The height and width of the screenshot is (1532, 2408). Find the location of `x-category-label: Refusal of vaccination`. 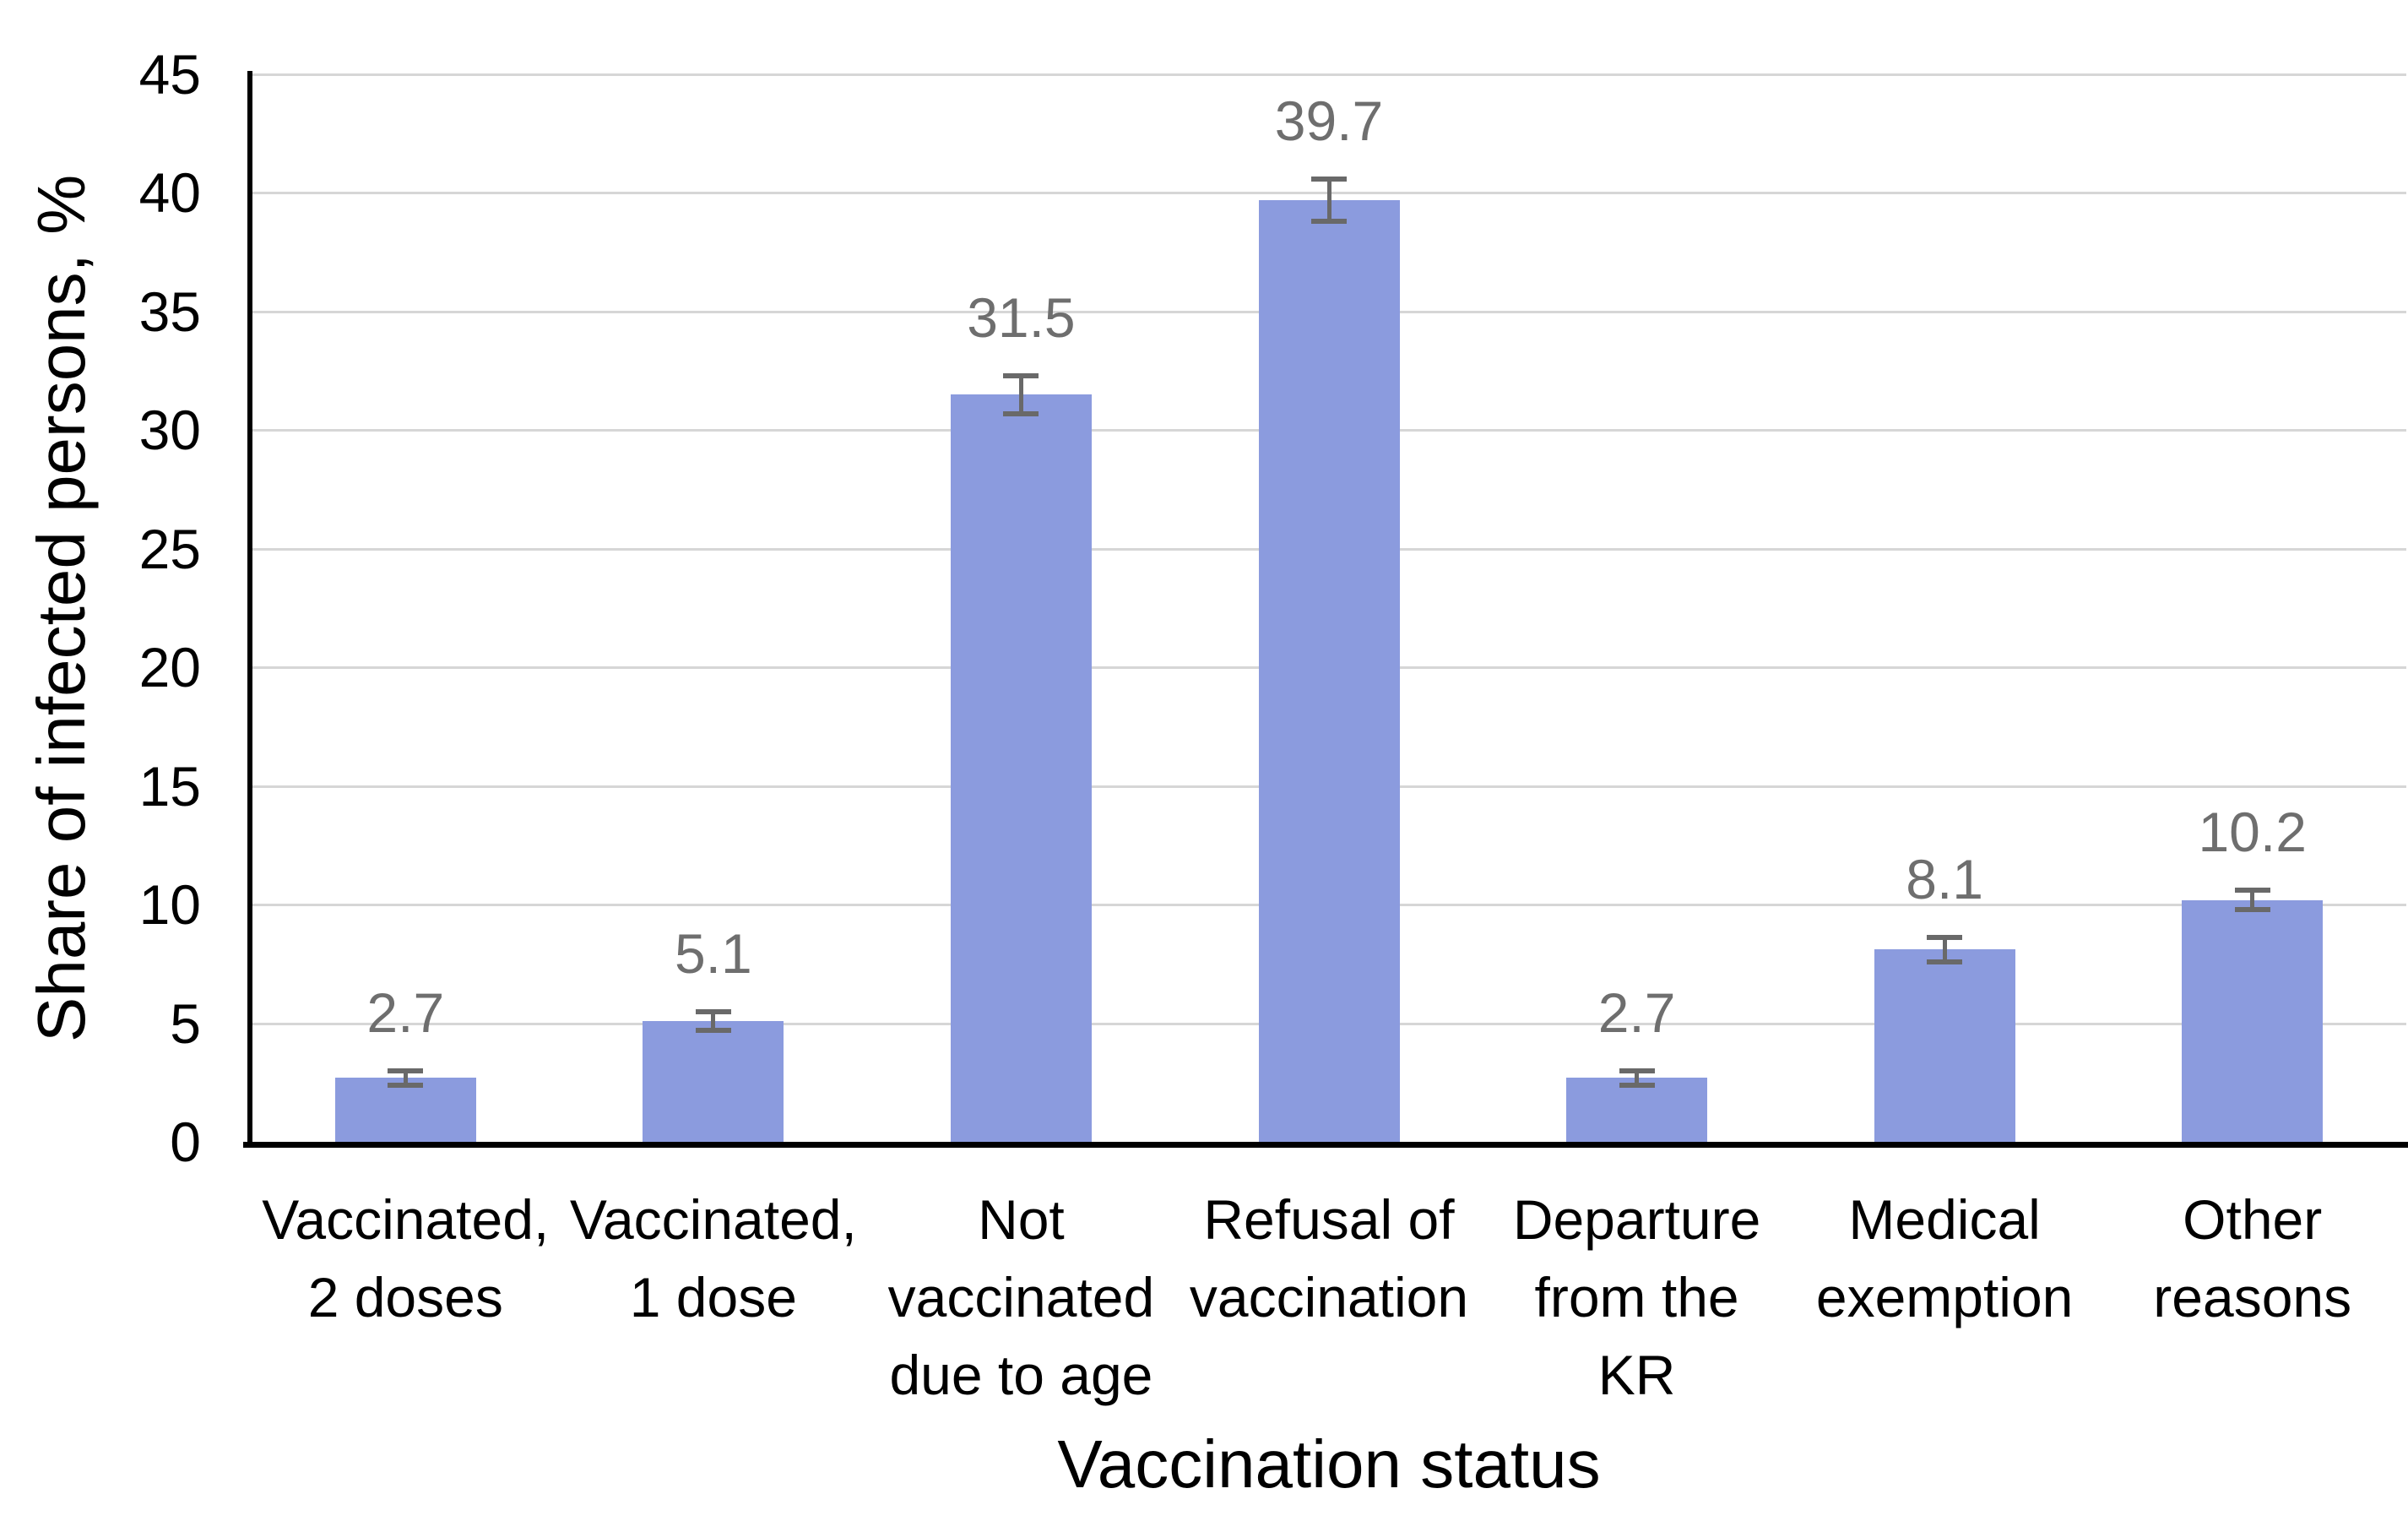

x-category-label: Refusal of vaccination is located at coordinates (1329, 1258).